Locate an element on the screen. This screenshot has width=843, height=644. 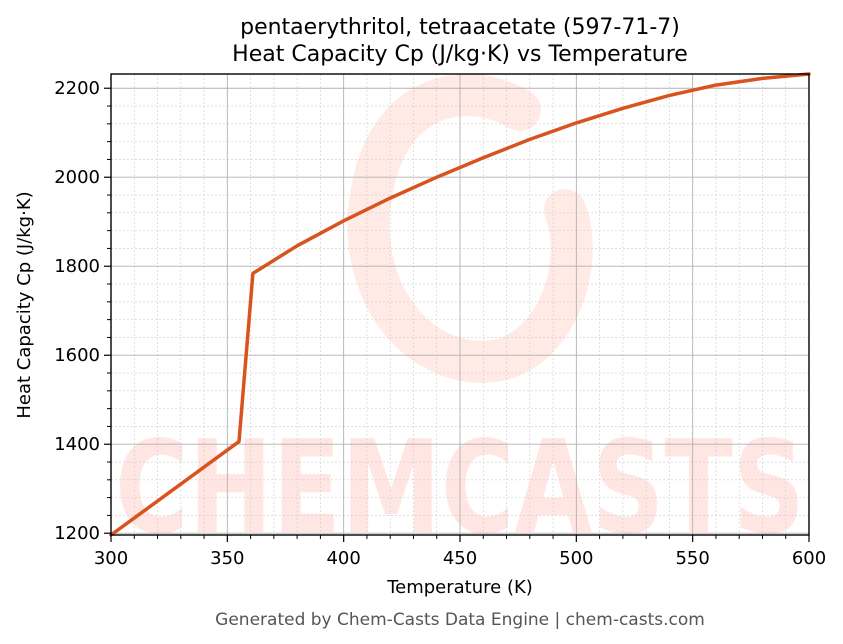
y-tick-label: 1800 is located at coordinates (77, 266).